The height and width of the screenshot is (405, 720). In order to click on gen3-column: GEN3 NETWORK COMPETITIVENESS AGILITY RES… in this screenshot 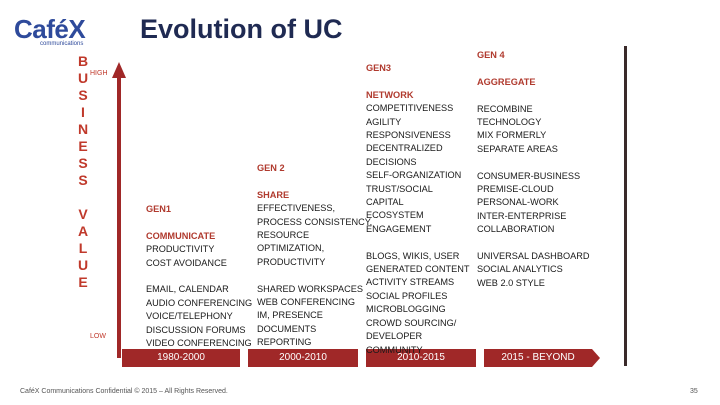, I will do `click(417, 209)`.